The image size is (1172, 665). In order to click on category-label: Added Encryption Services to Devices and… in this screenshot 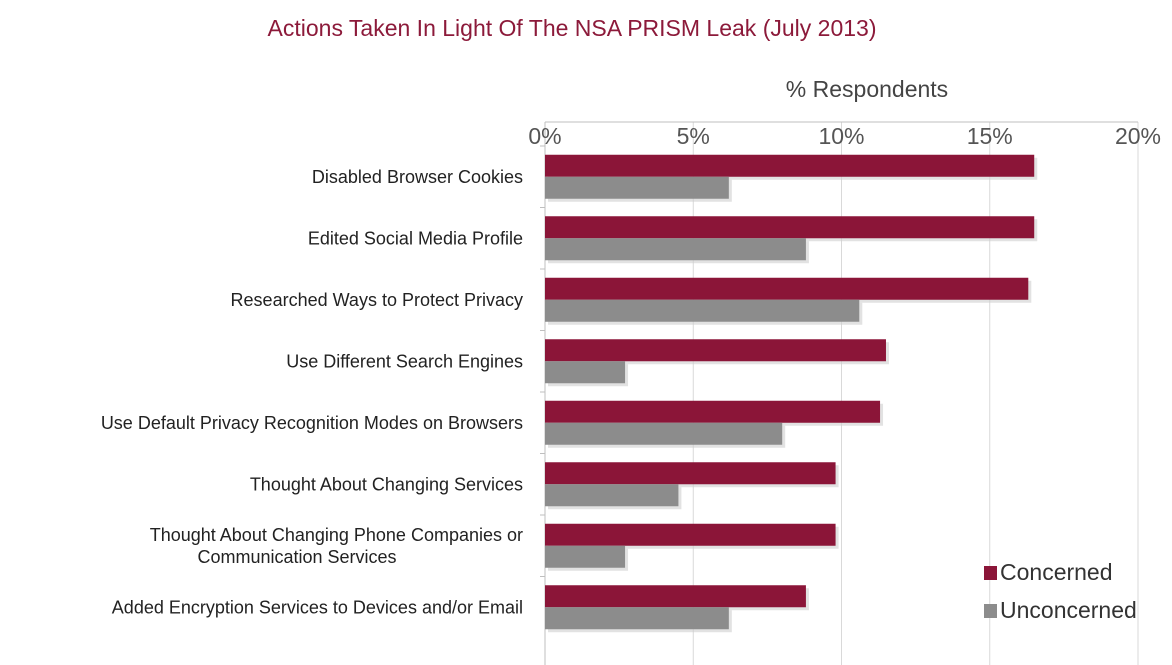, I will do `click(317, 607)`.